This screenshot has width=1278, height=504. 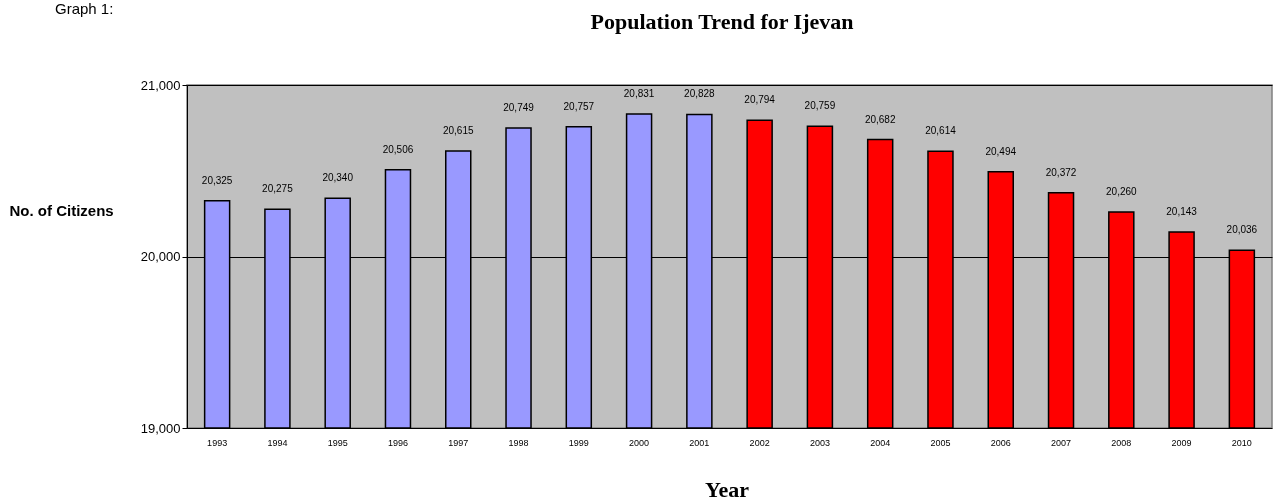 I want to click on data-label: 20,325, so click(x=217, y=180).